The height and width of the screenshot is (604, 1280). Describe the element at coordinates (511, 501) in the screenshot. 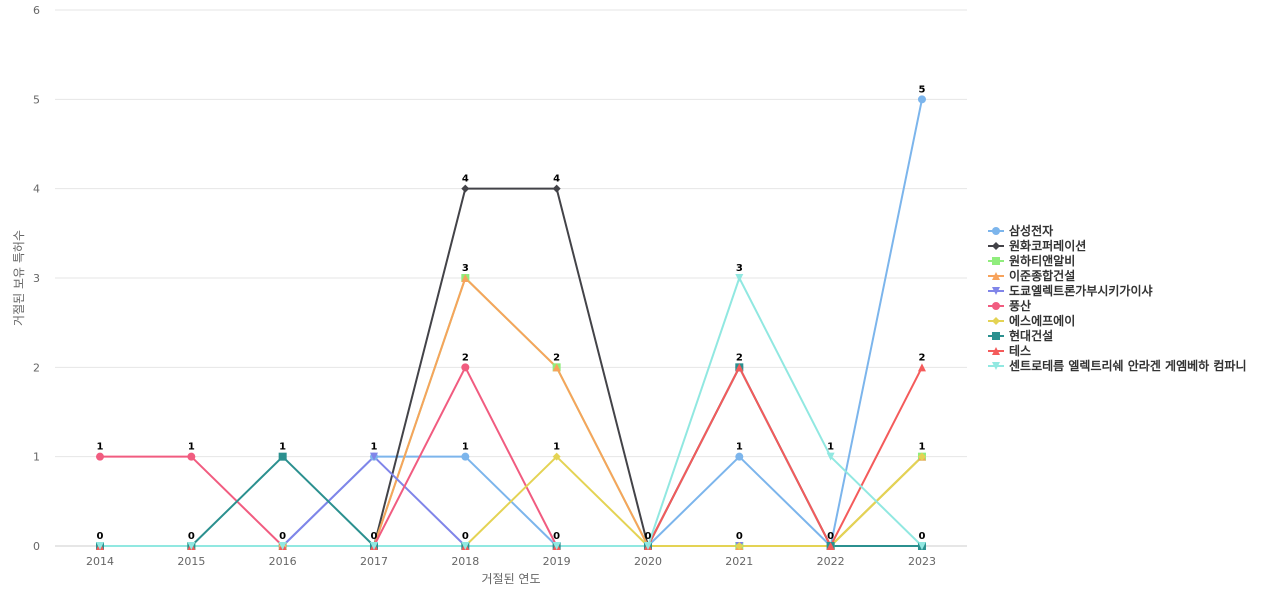

I see `series-line` at that location.